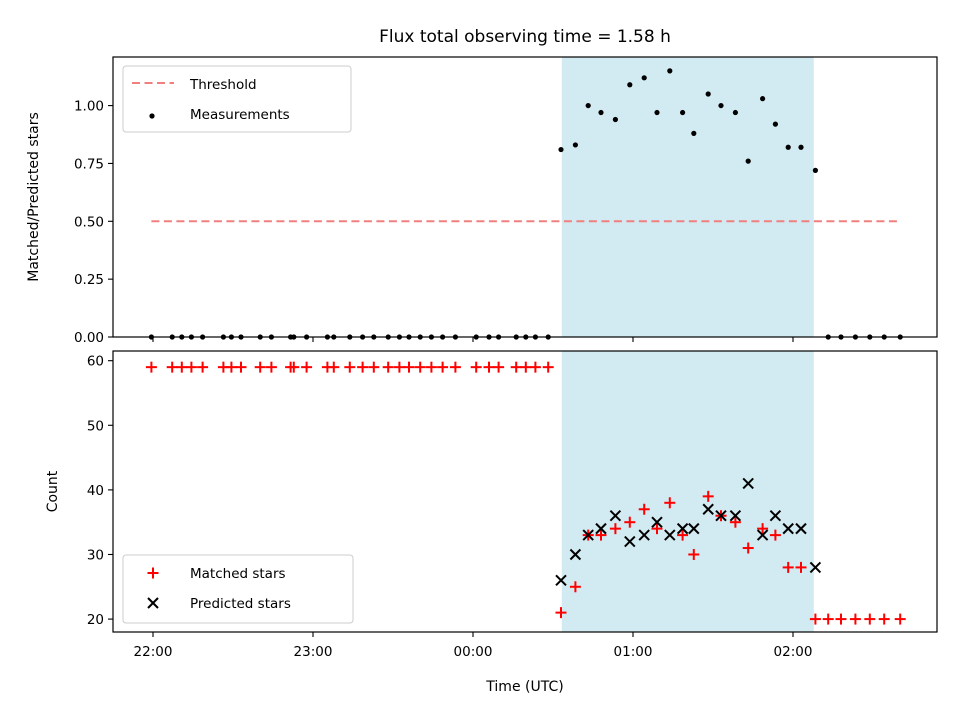  I want to click on legend-measurement-swatch, so click(152, 116).